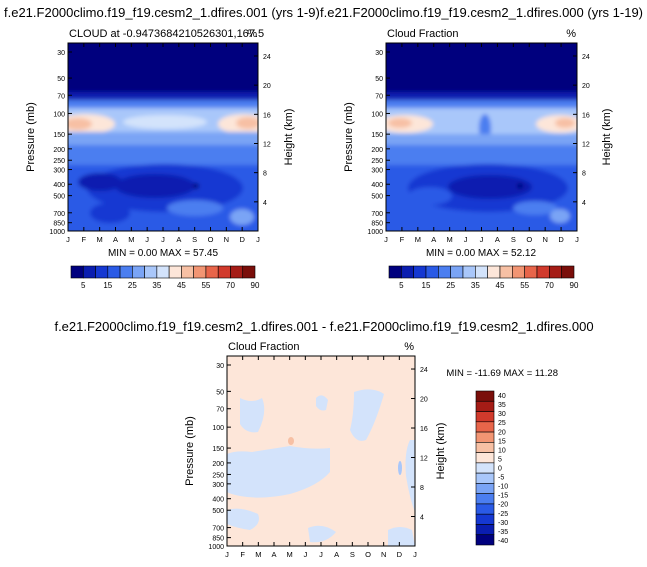 This screenshot has width=647, height=567. Describe the element at coordinates (226, 239) in the screenshot. I see `x-tick-label: N` at that location.